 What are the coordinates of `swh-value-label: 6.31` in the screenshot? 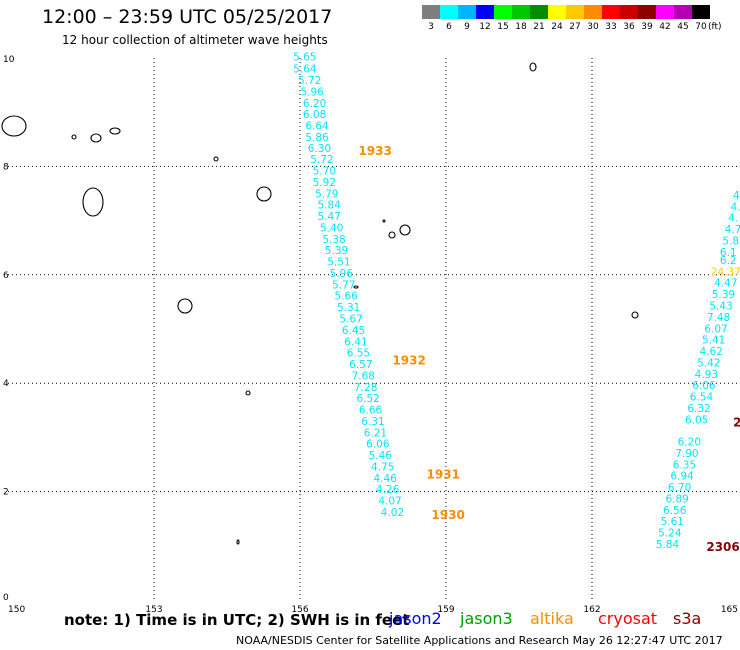 It's located at (372, 422).